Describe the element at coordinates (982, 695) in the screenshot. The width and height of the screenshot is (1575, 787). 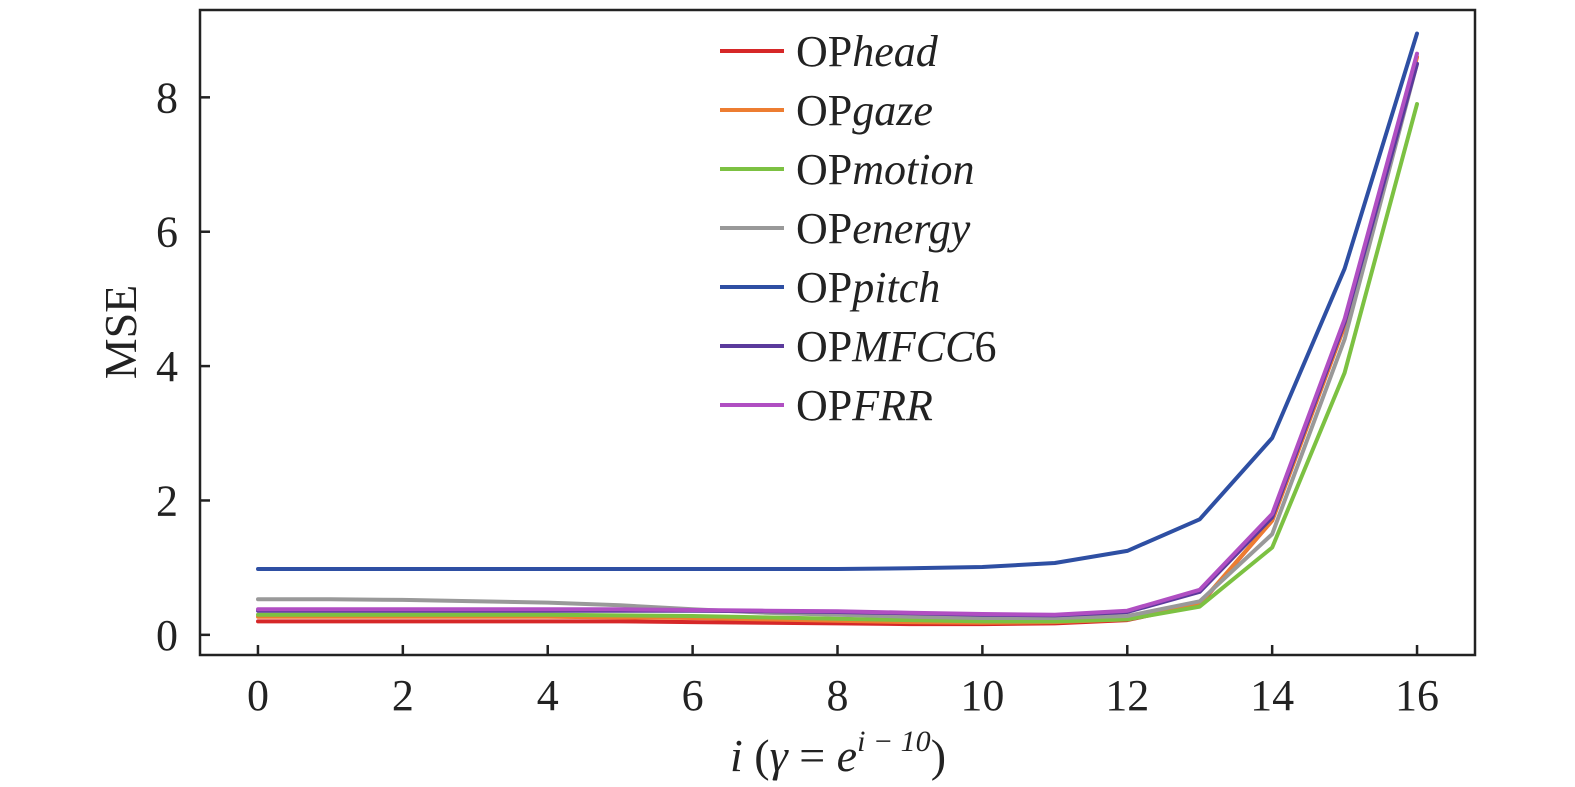
I see `x-tick-label: 10` at that location.